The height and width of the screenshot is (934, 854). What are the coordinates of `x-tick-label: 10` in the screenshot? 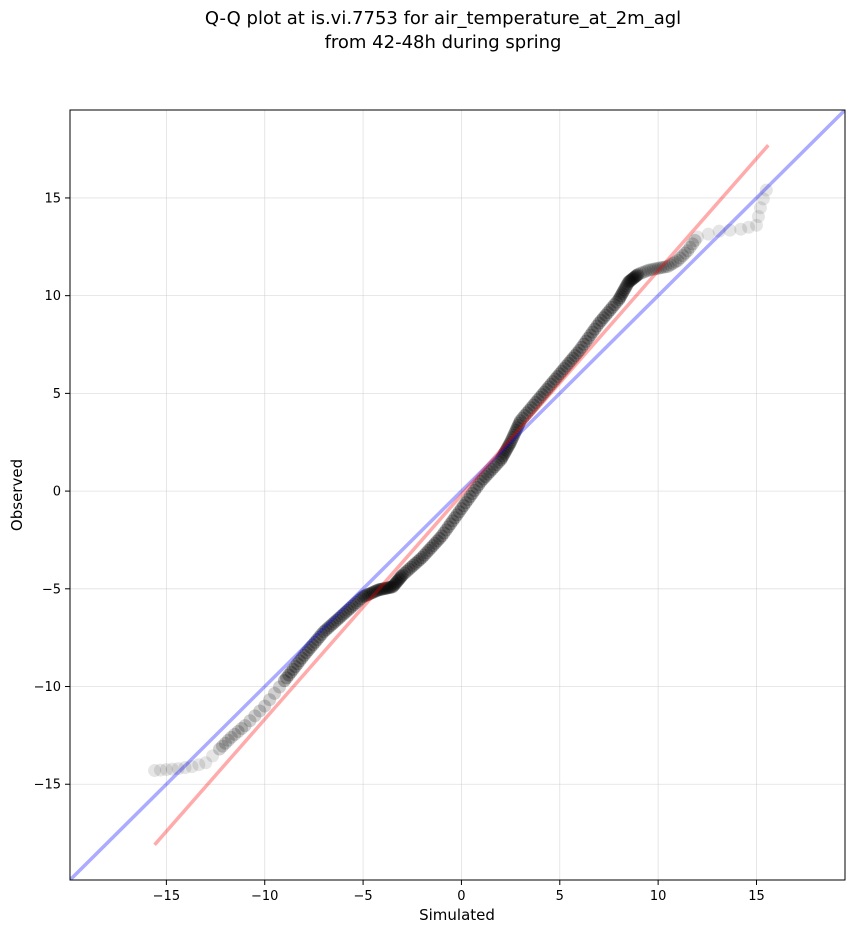 It's located at (658, 896).